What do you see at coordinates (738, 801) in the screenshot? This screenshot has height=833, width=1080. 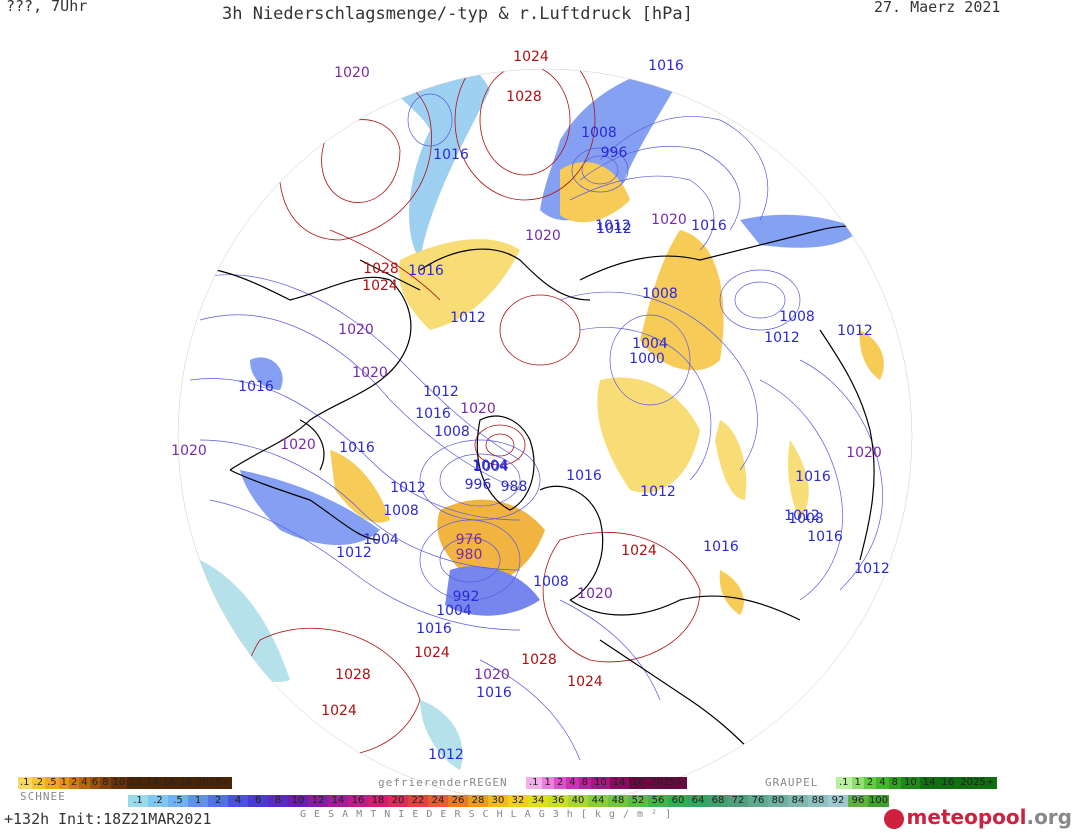 I see `legend-total-swatch: 72` at bounding box center [738, 801].